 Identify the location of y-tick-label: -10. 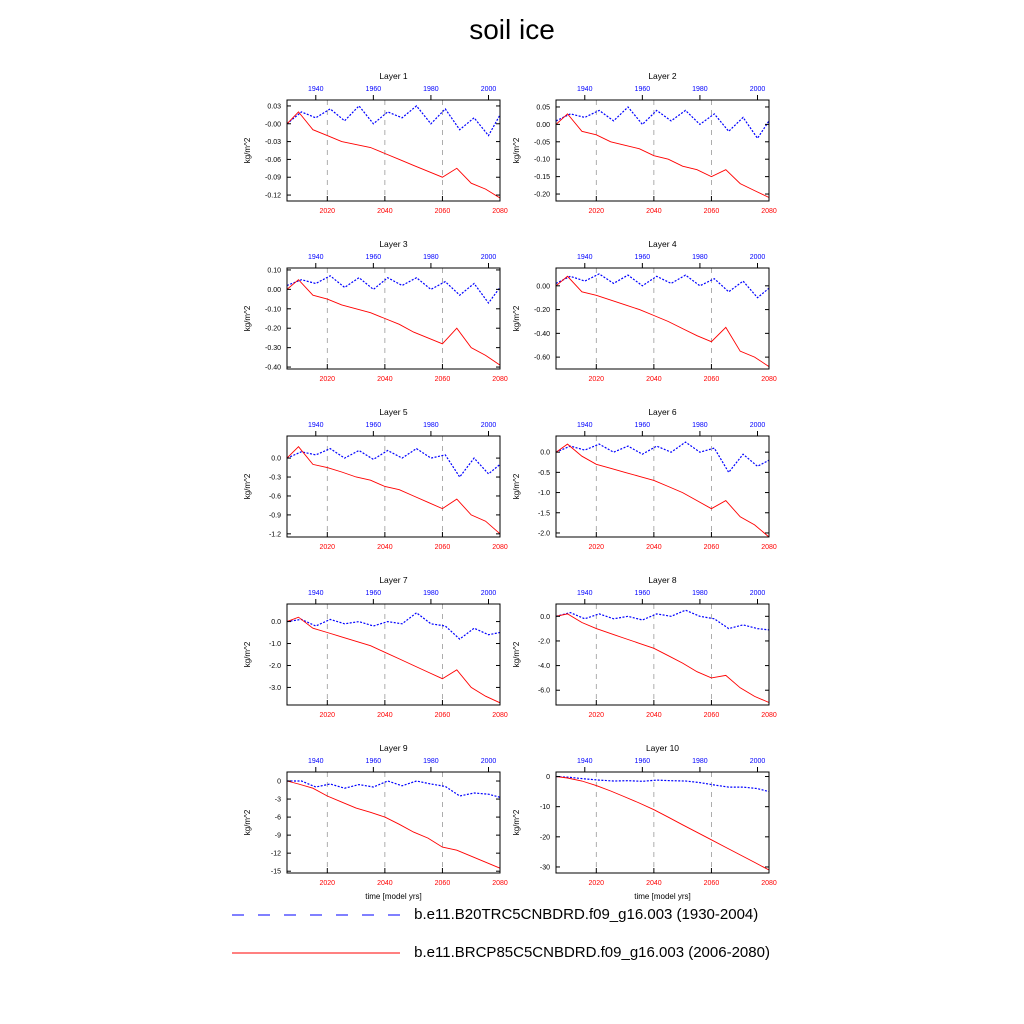
(545, 807).